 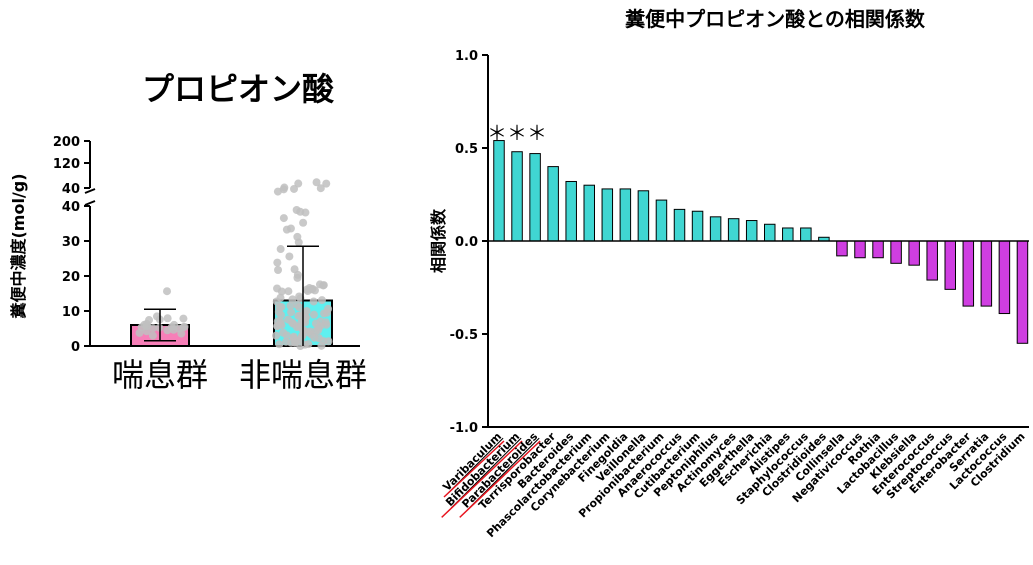 What do you see at coordinates (71, 189) in the screenshot?
I see `y-tick-label: 40` at bounding box center [71, 189].